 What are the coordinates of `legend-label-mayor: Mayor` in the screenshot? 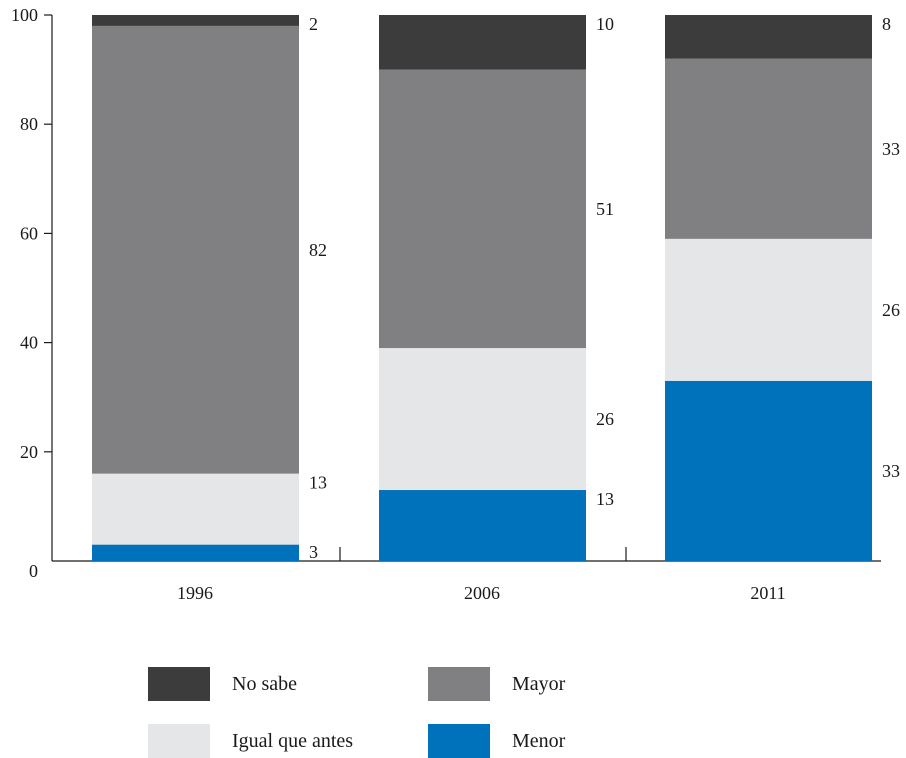 It's located at (539, 683).